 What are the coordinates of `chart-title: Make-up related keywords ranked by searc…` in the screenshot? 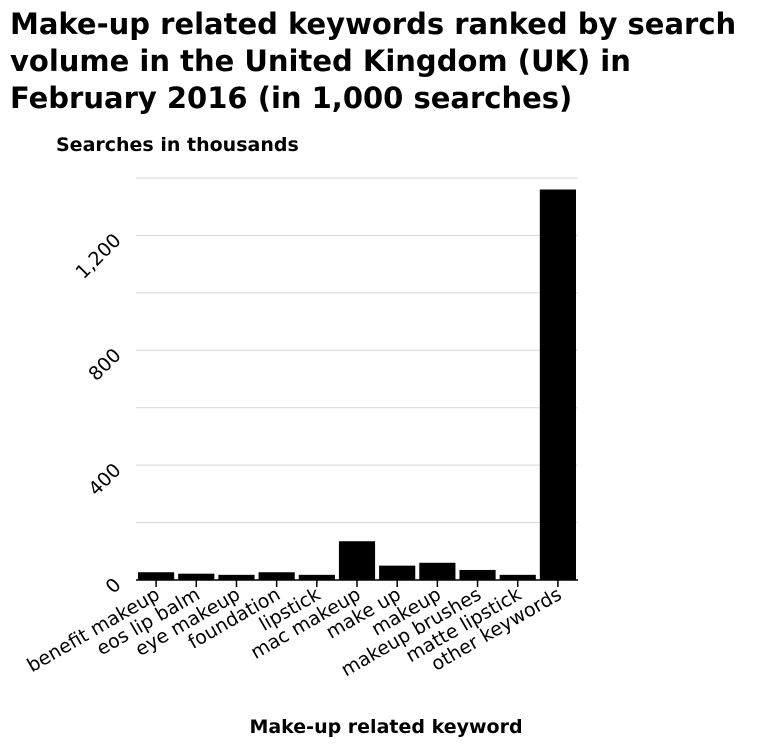 It's located at (373, 61).